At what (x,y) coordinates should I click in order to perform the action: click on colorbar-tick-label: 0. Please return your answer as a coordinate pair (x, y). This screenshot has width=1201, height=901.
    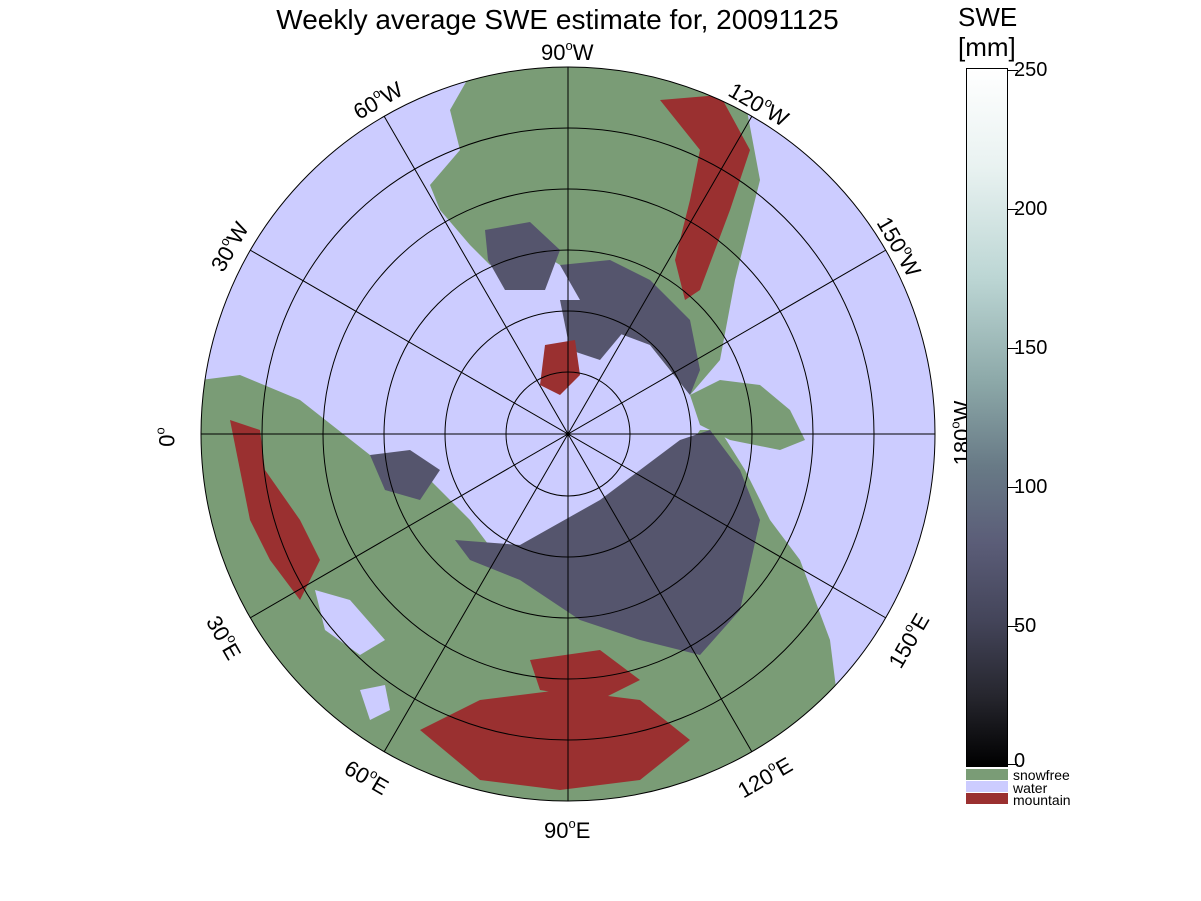
    Looking at the image, I should click on (1020, 761).